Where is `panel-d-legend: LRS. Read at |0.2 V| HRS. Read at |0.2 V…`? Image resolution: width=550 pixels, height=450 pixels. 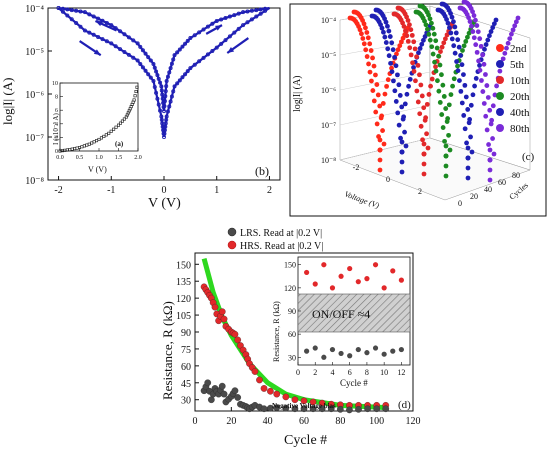
panel-d-legend: LRS. Read at |0.2 V| HRS. Read at |0.2 V… is located at coordinates (275, 239).